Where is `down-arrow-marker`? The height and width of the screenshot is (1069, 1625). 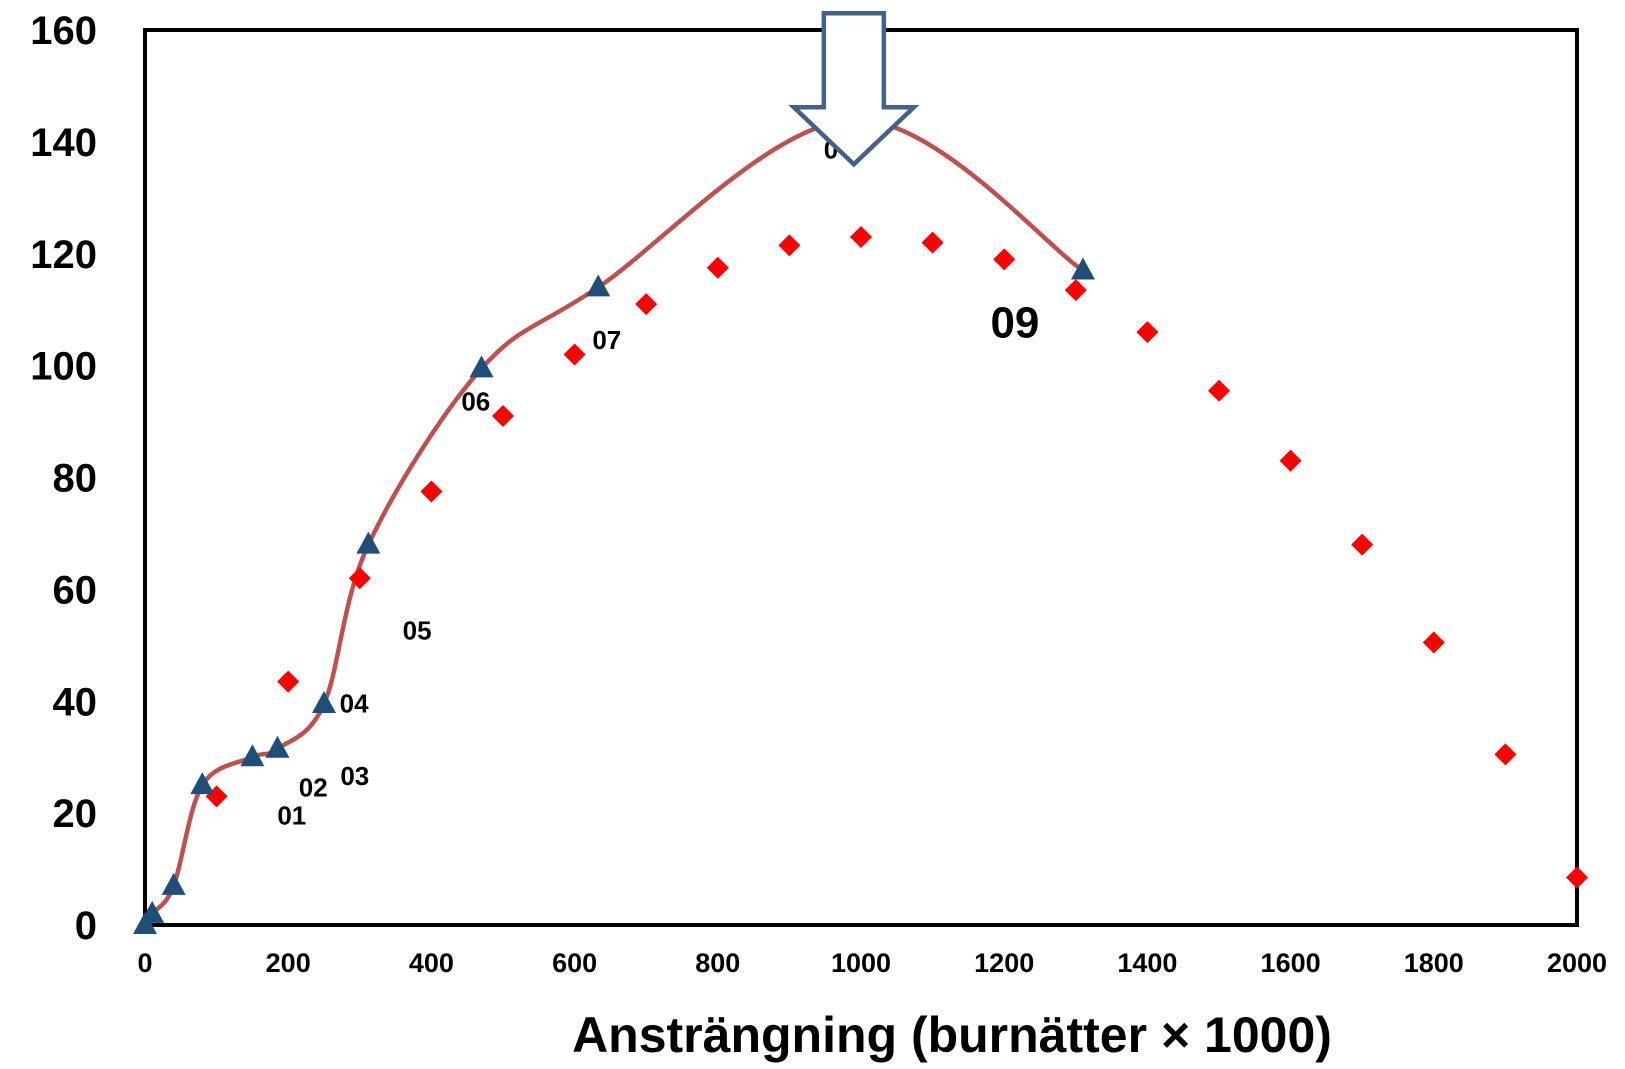
down-arrow-marker is located at coordinates (854, 89).